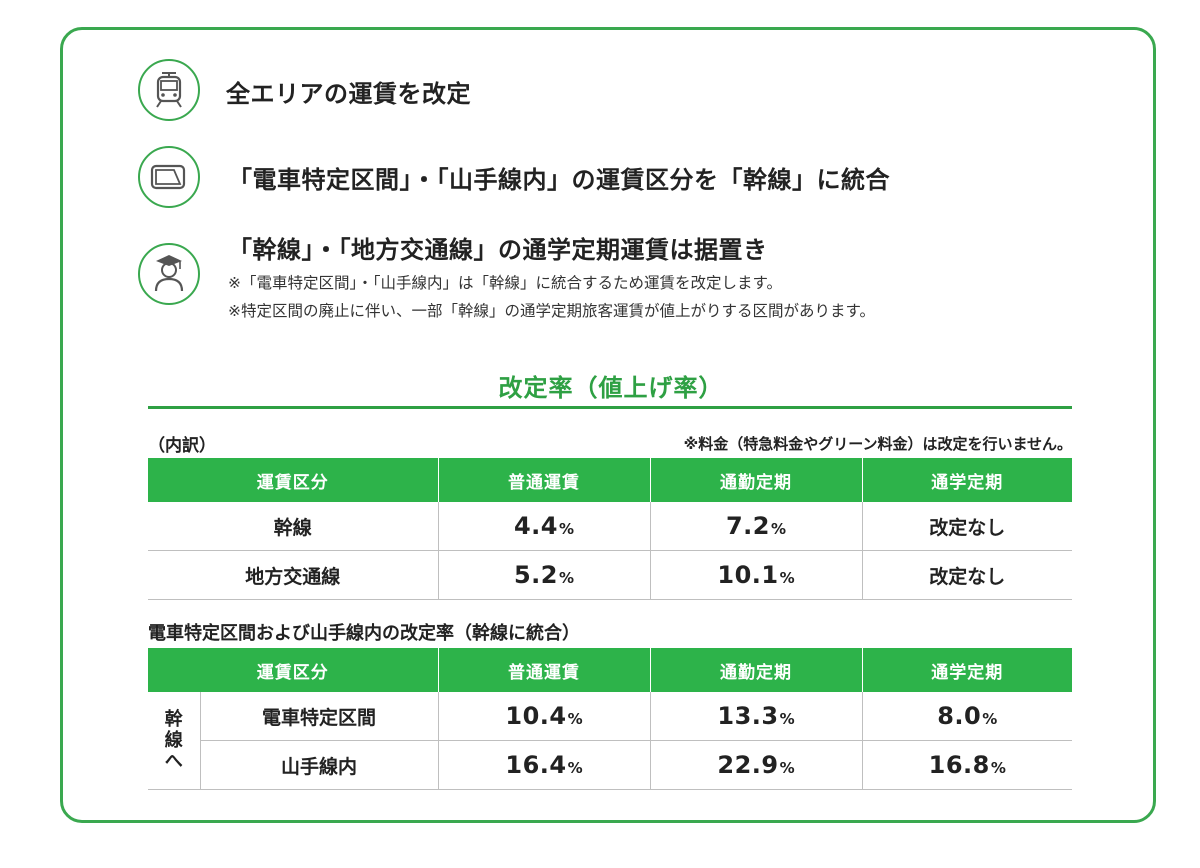 This screenshot has width=1200, height=868. I want to click on table-row: 山手線内 16.4% 22.9% 16.8%, so click(610, 765).